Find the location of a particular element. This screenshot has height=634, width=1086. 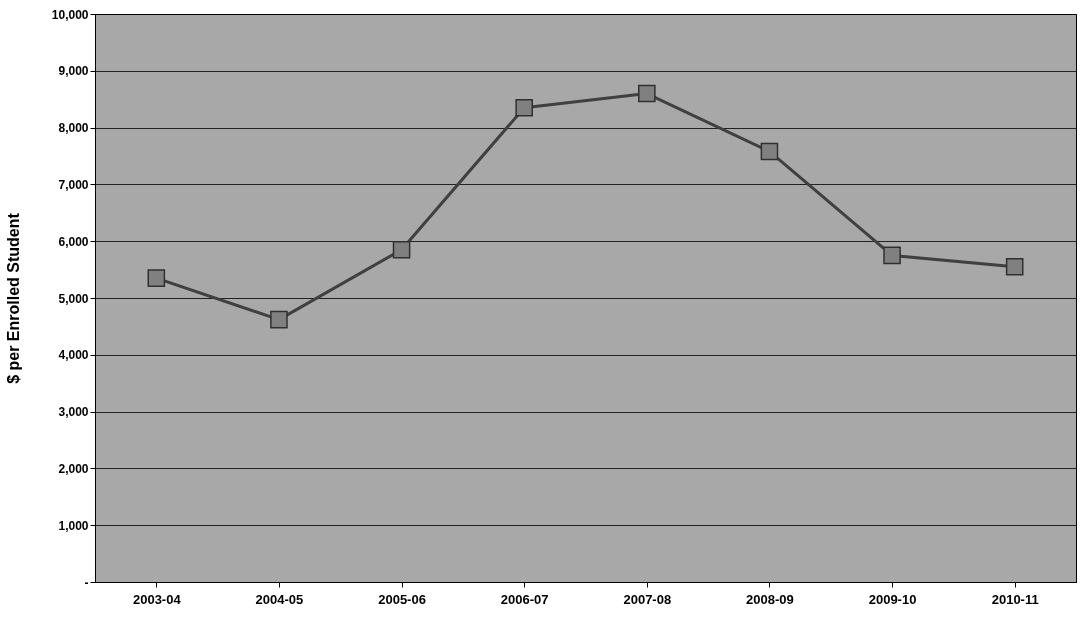

y-tick-label: 6,000 is located at coordinates (73, 241).